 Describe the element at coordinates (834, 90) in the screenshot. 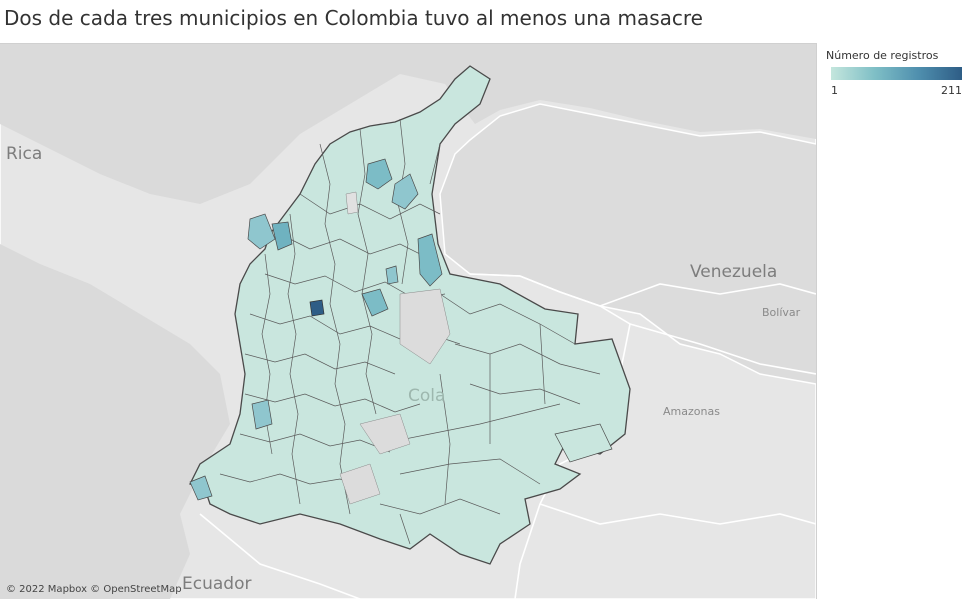

I see `legend-min-value: 1` at that location.